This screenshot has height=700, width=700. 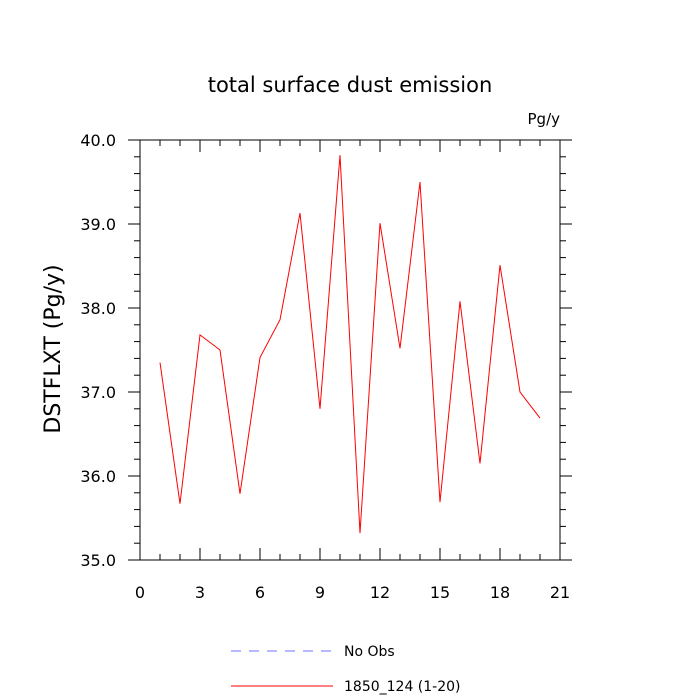 What do you see at coordinates (380, 592) in the screenshot?
I see `x-tick-label: 12` at bounding box center [380, 592].